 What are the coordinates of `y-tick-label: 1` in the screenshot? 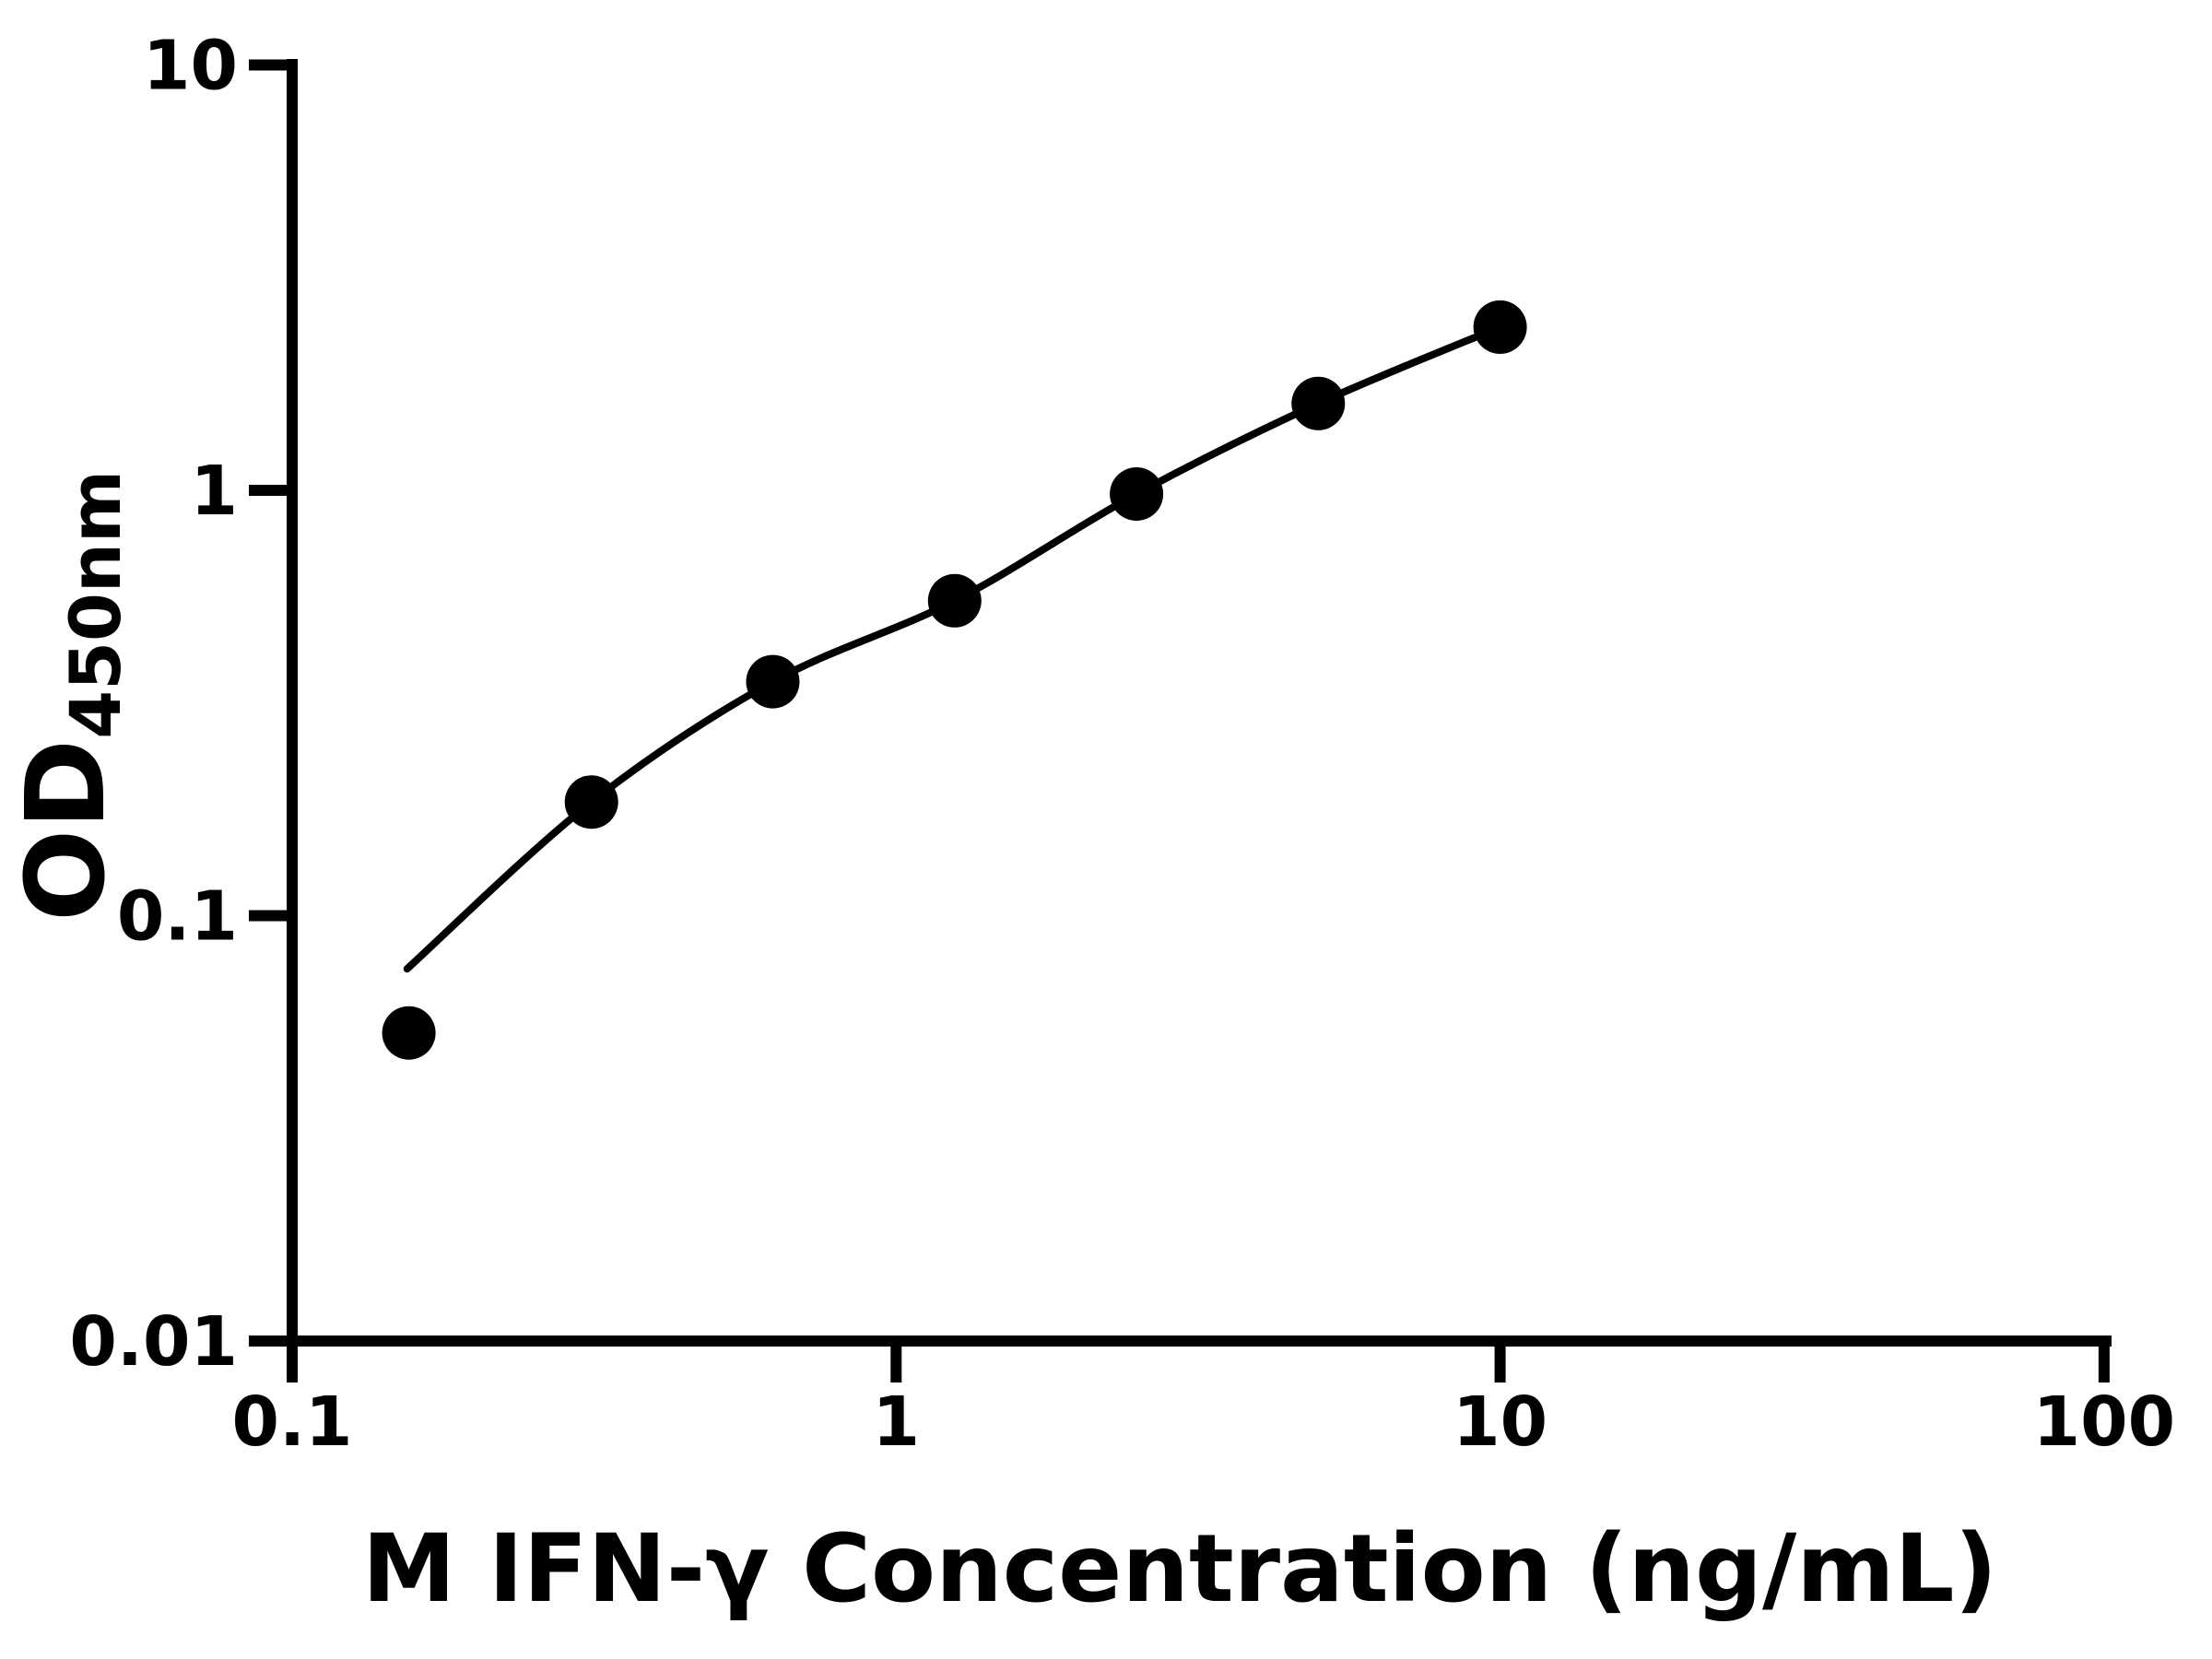 It's located at (215, 491).